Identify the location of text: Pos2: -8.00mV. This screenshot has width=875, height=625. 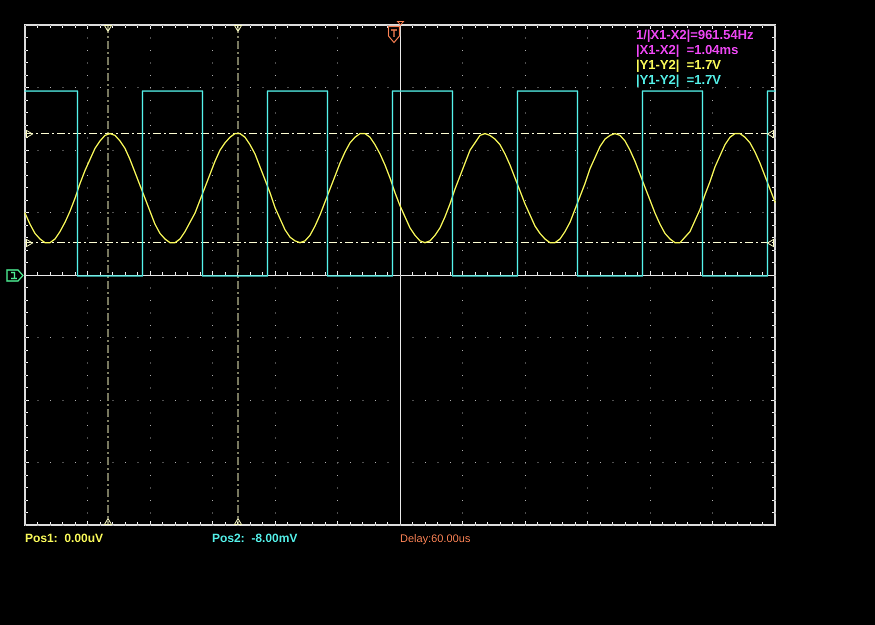
(255, 538).